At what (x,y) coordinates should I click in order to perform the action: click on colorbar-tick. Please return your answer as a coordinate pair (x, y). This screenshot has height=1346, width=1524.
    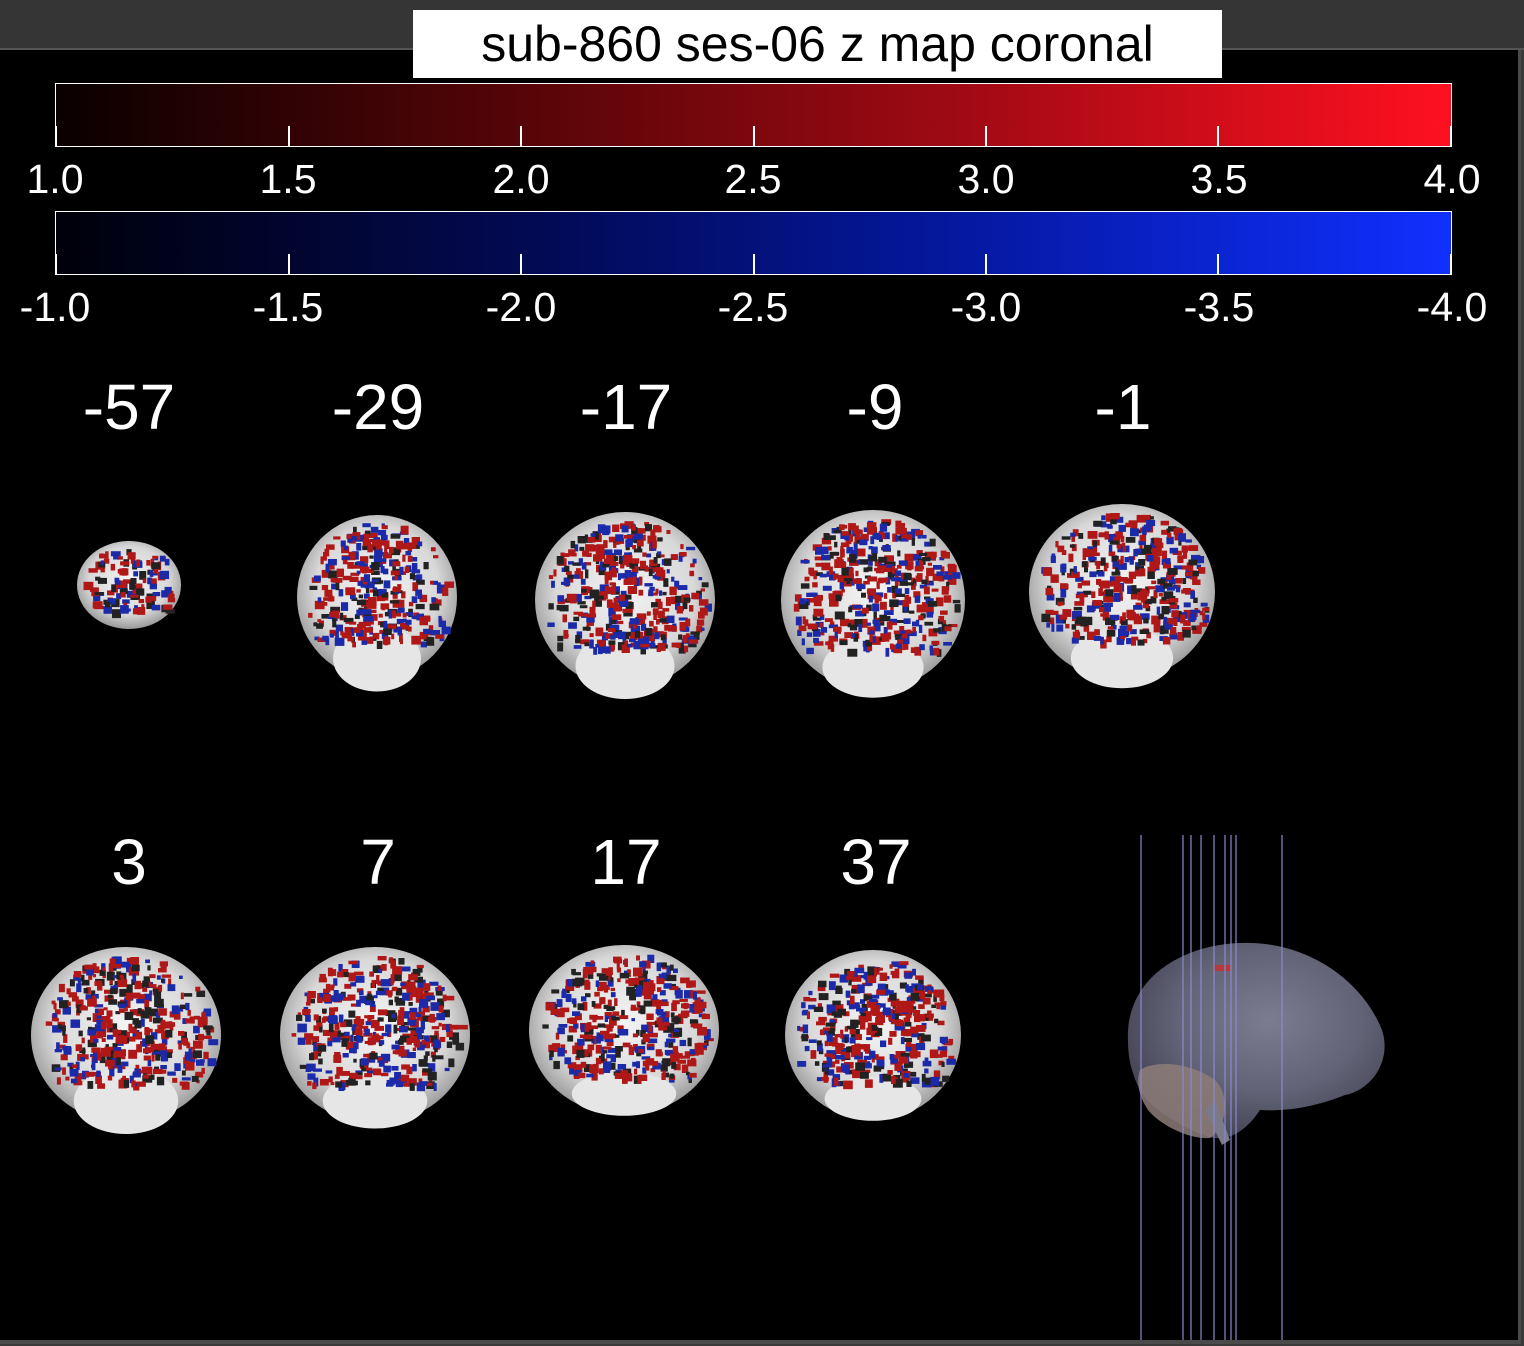
    Looking at the image, I should click on (1218, 136).